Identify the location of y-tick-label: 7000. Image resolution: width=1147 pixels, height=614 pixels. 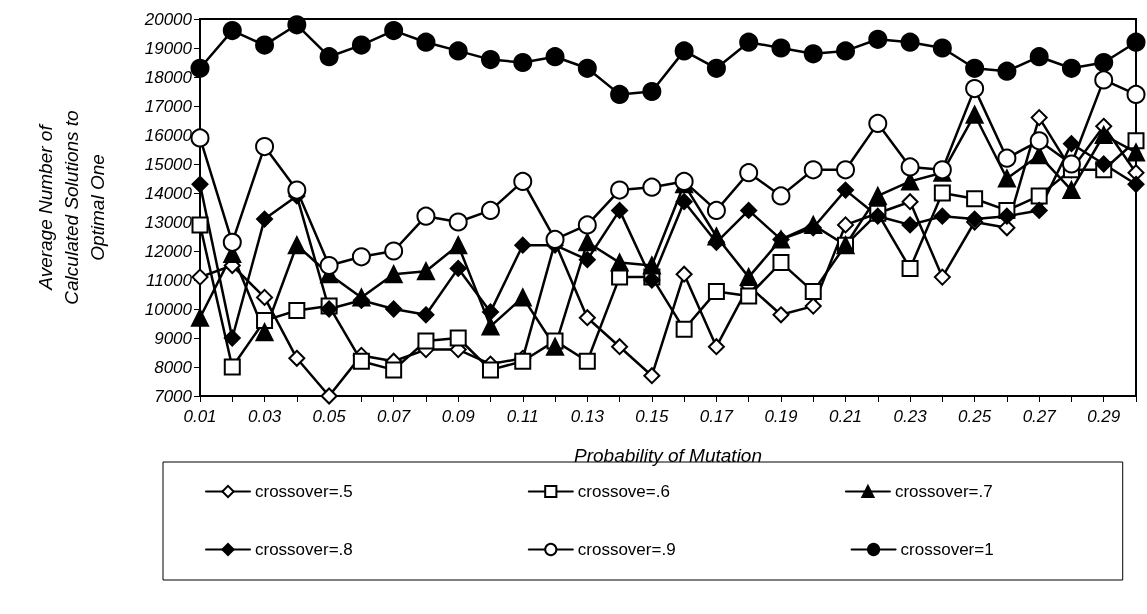
(173, 396).